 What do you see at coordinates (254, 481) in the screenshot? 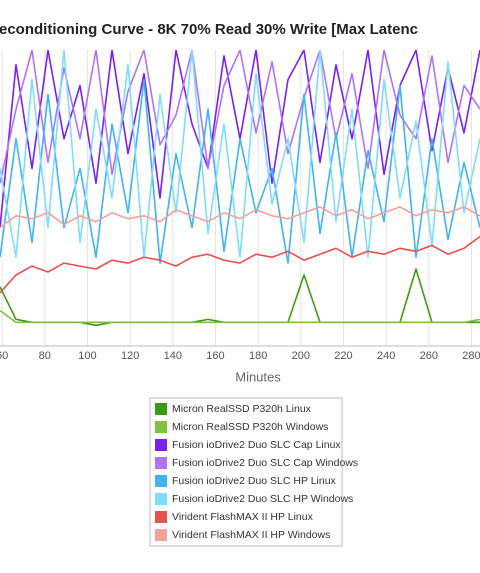
I see `legend-label: Fusion ioDrive2 Duo SLC HP Linux` at bounding box center [254, 481].